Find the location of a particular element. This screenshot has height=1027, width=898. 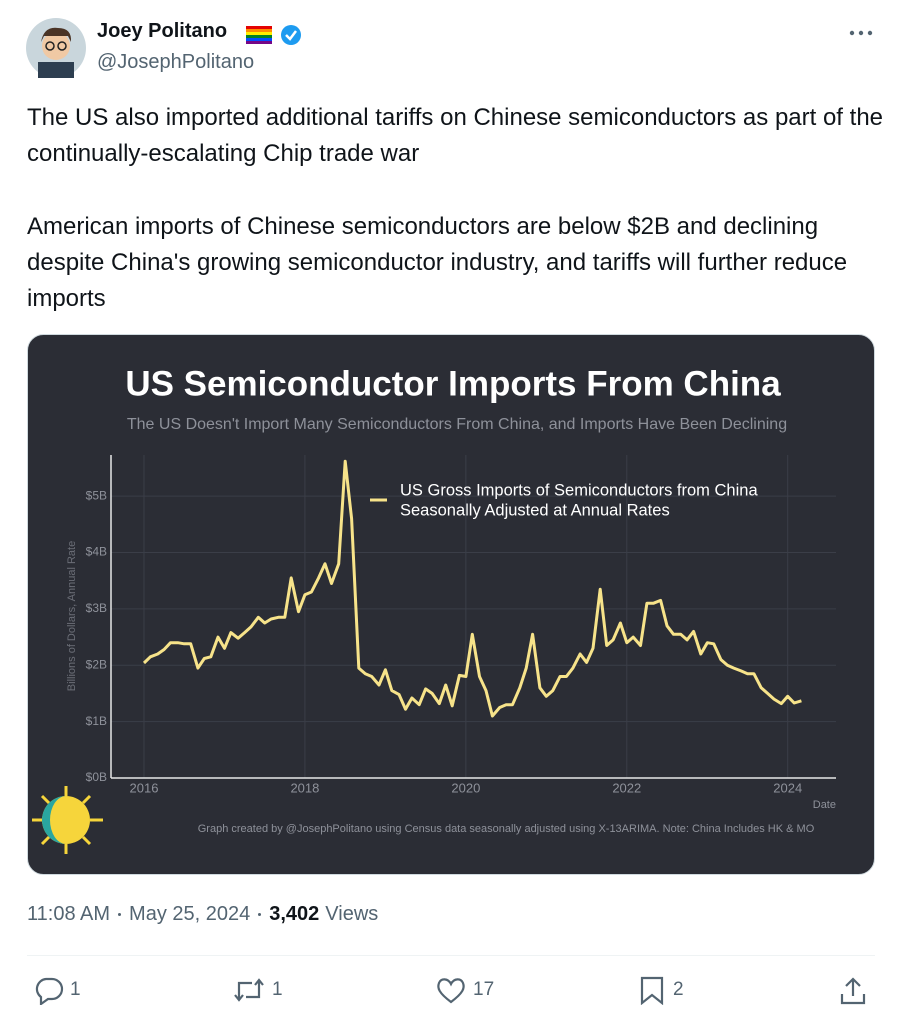

reply-icon is located at coordinates (49, 991).